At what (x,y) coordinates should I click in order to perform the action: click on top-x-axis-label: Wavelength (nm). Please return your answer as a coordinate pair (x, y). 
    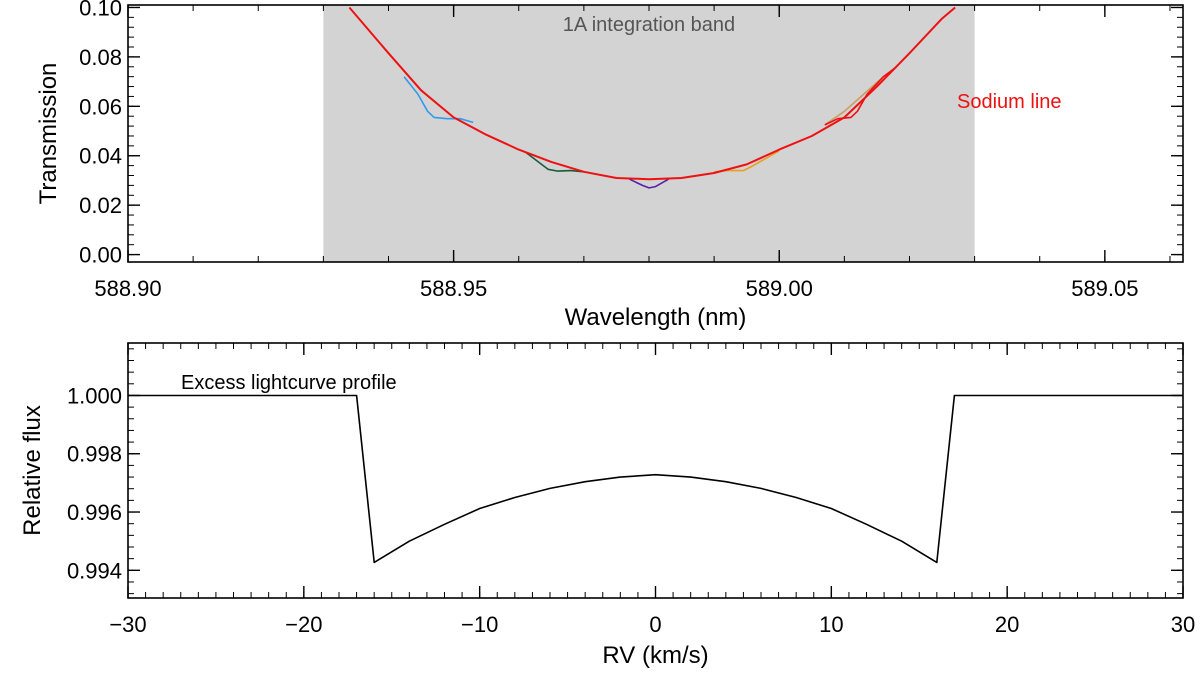
    Looking at the image, I should click on (656, 317).